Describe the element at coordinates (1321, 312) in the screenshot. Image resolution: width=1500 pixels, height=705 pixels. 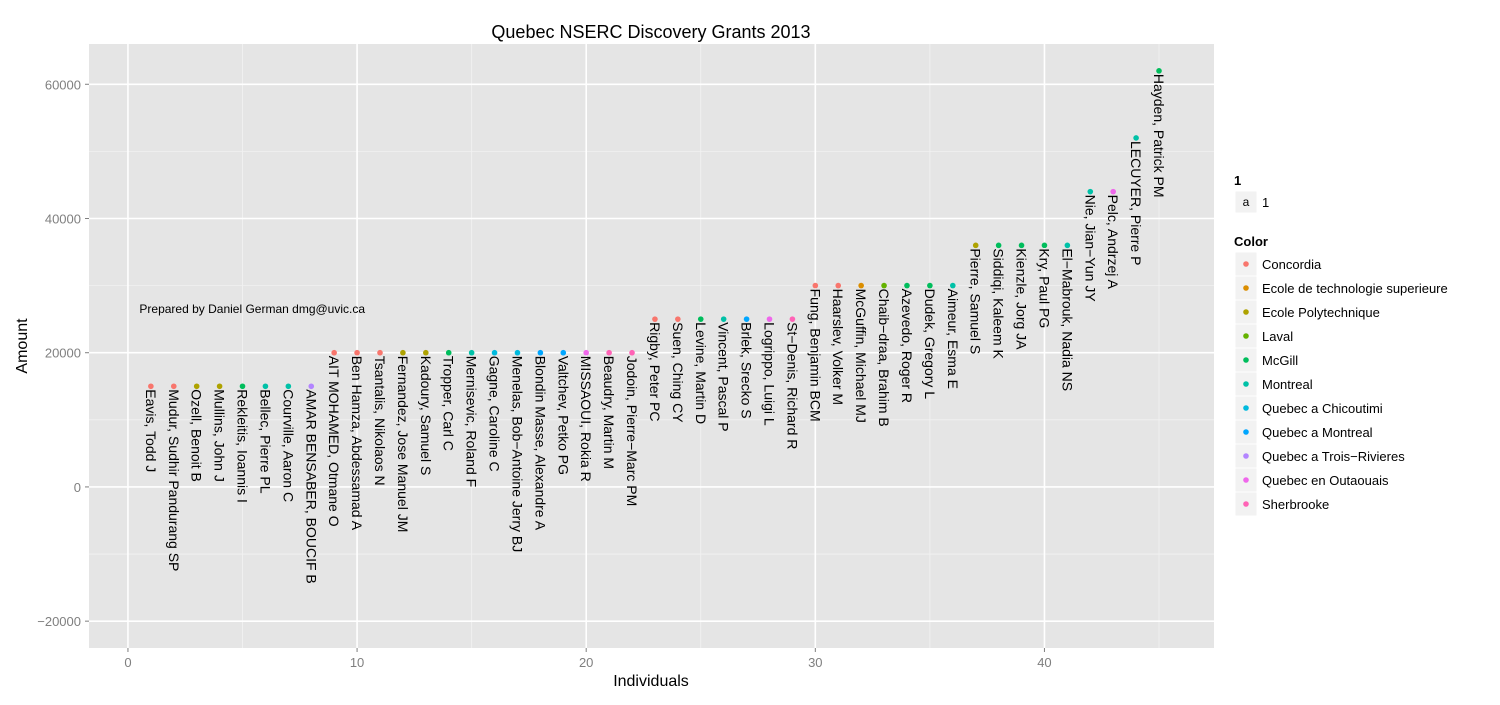
I see `legend-entry-label: Ecole Polytechnique` at that location.